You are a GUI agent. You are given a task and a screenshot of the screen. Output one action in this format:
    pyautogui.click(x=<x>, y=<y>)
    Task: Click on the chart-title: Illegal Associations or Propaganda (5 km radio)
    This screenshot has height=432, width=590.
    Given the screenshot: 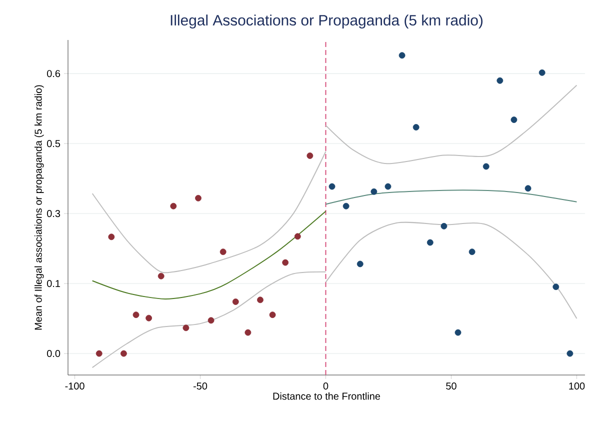 What is the action you would take?
    pyautogui.click(x=326, y=21)
    